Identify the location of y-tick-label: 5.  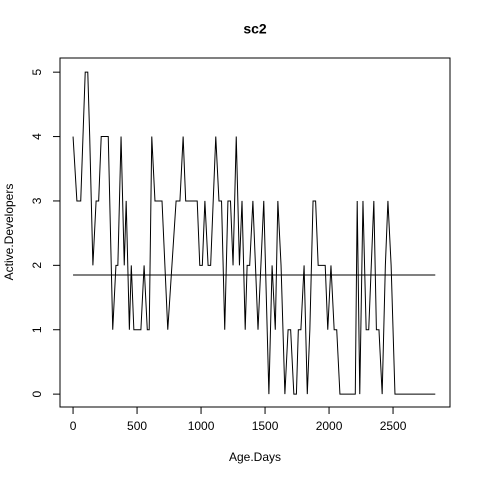
(37, 72).